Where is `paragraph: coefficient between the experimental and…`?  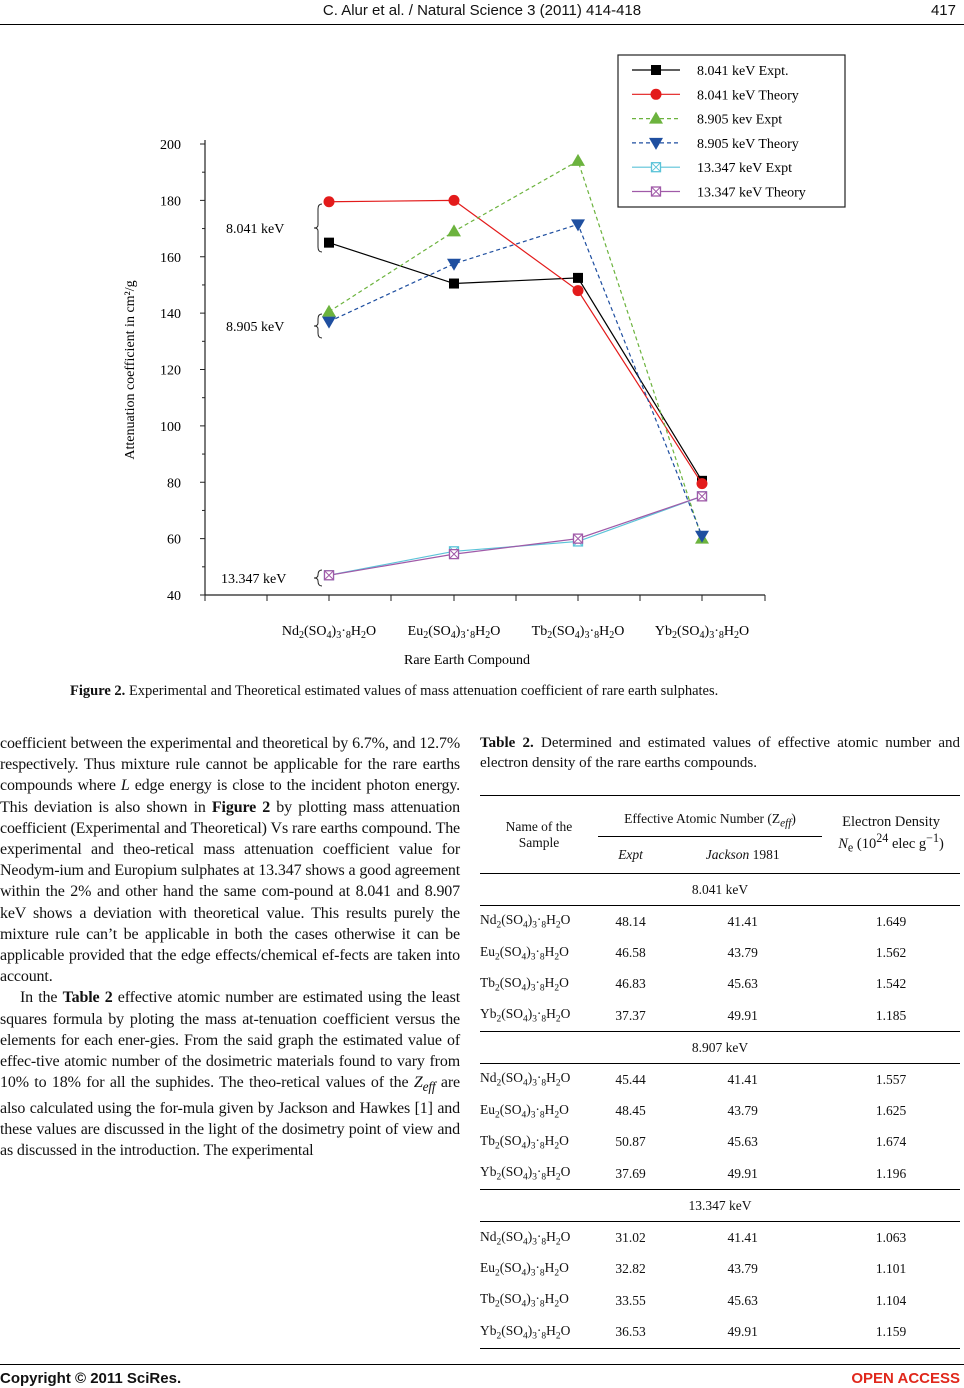 paragraph: coefficient between the experimental and… is located at coordinates (230, 860).